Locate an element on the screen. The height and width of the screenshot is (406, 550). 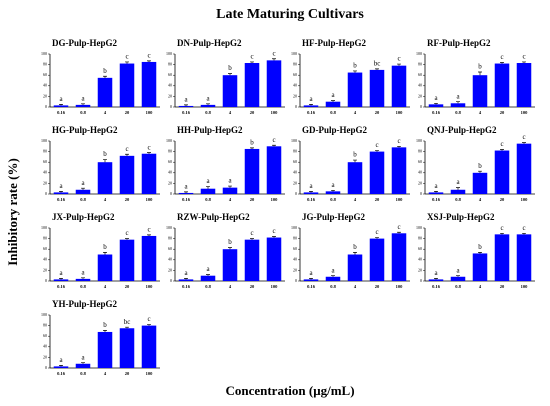
y-axis-label: Inhibitory rate (%) is located at coordinates (12, 212).